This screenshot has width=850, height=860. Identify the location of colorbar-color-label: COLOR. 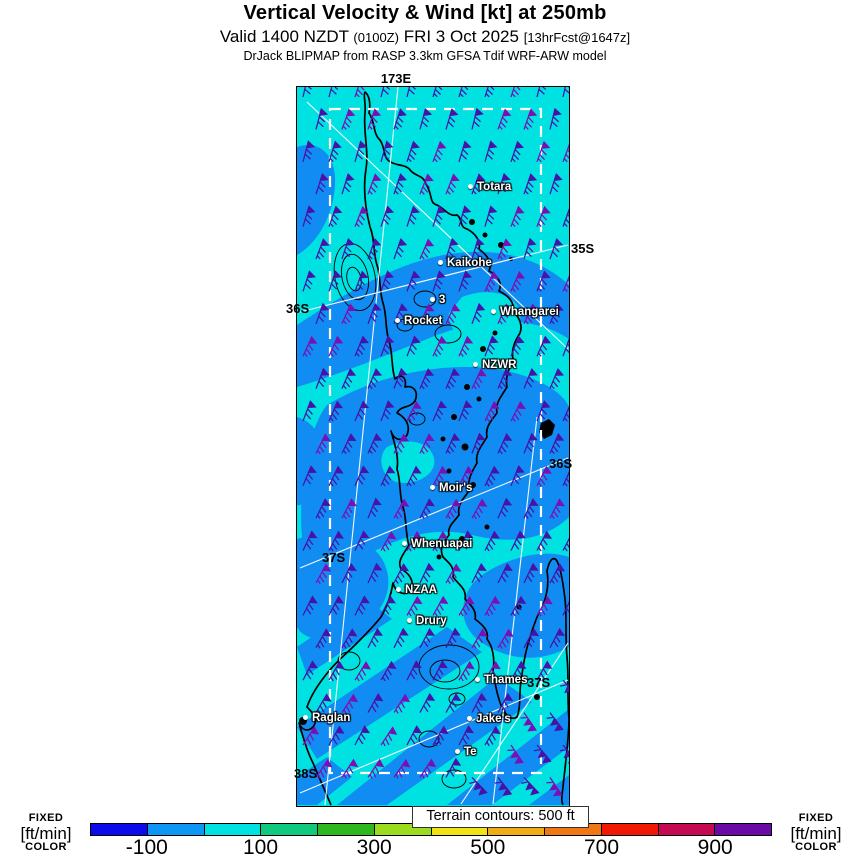
(816, 847).